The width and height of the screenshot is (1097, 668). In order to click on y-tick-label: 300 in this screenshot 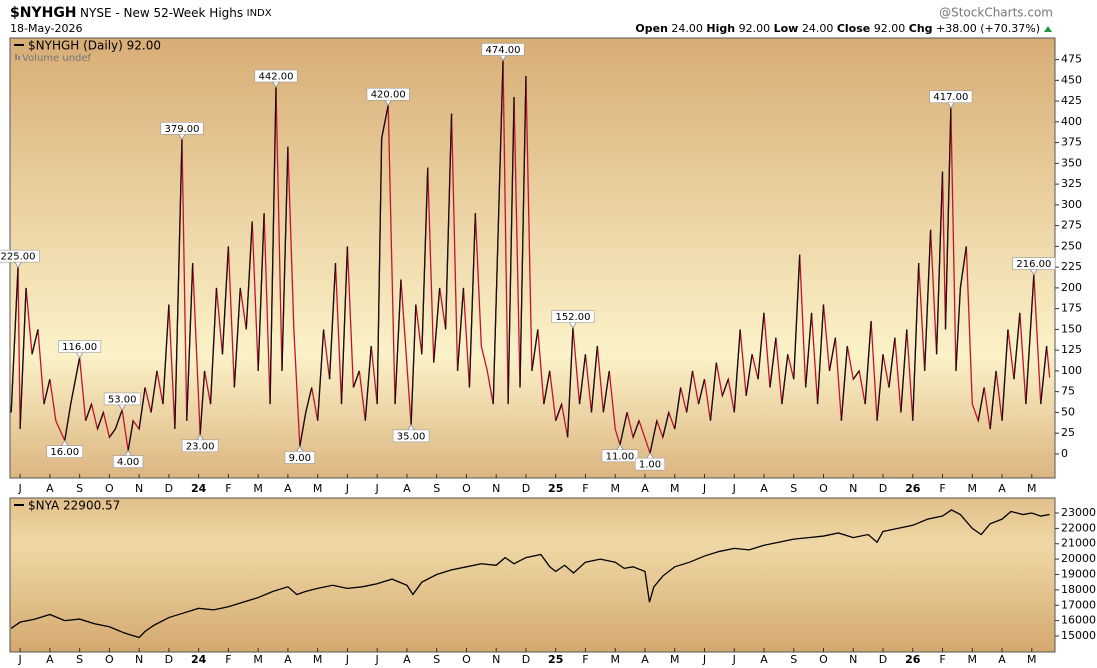, I will do `click(1071, 204)`.